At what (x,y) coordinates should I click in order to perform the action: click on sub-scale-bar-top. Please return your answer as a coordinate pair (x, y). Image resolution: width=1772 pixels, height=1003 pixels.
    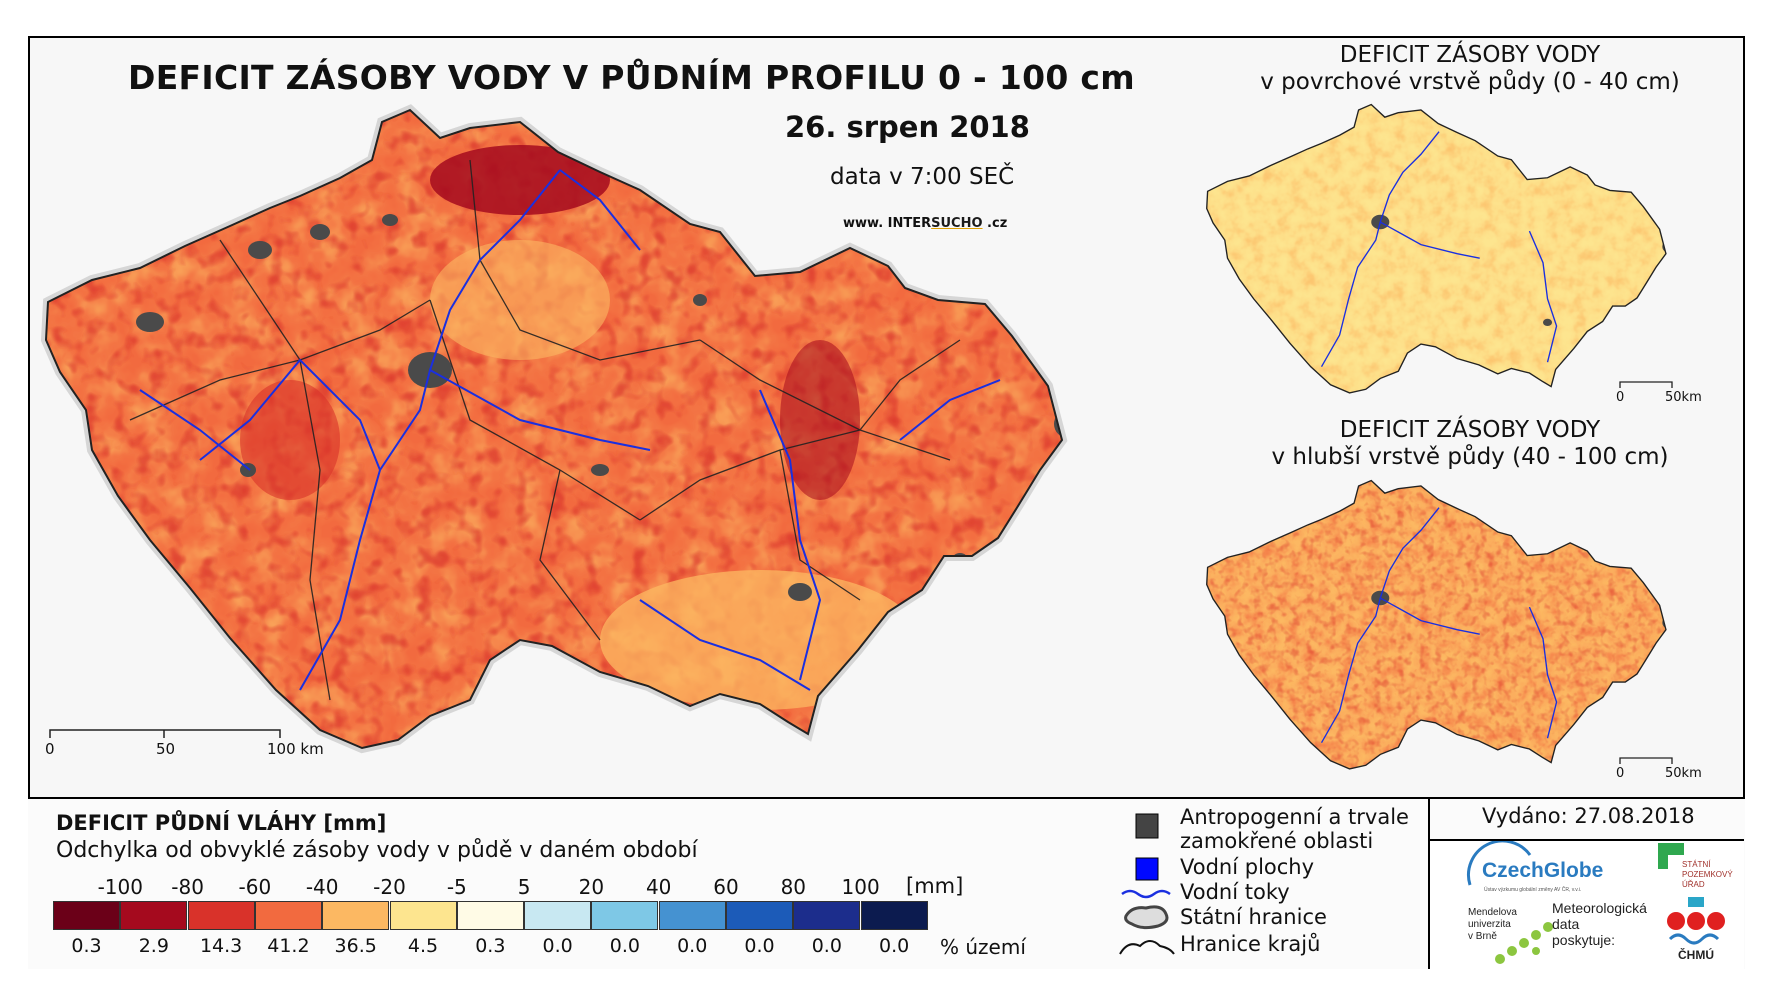
    Looking at the image, I should click on (1646, 384).